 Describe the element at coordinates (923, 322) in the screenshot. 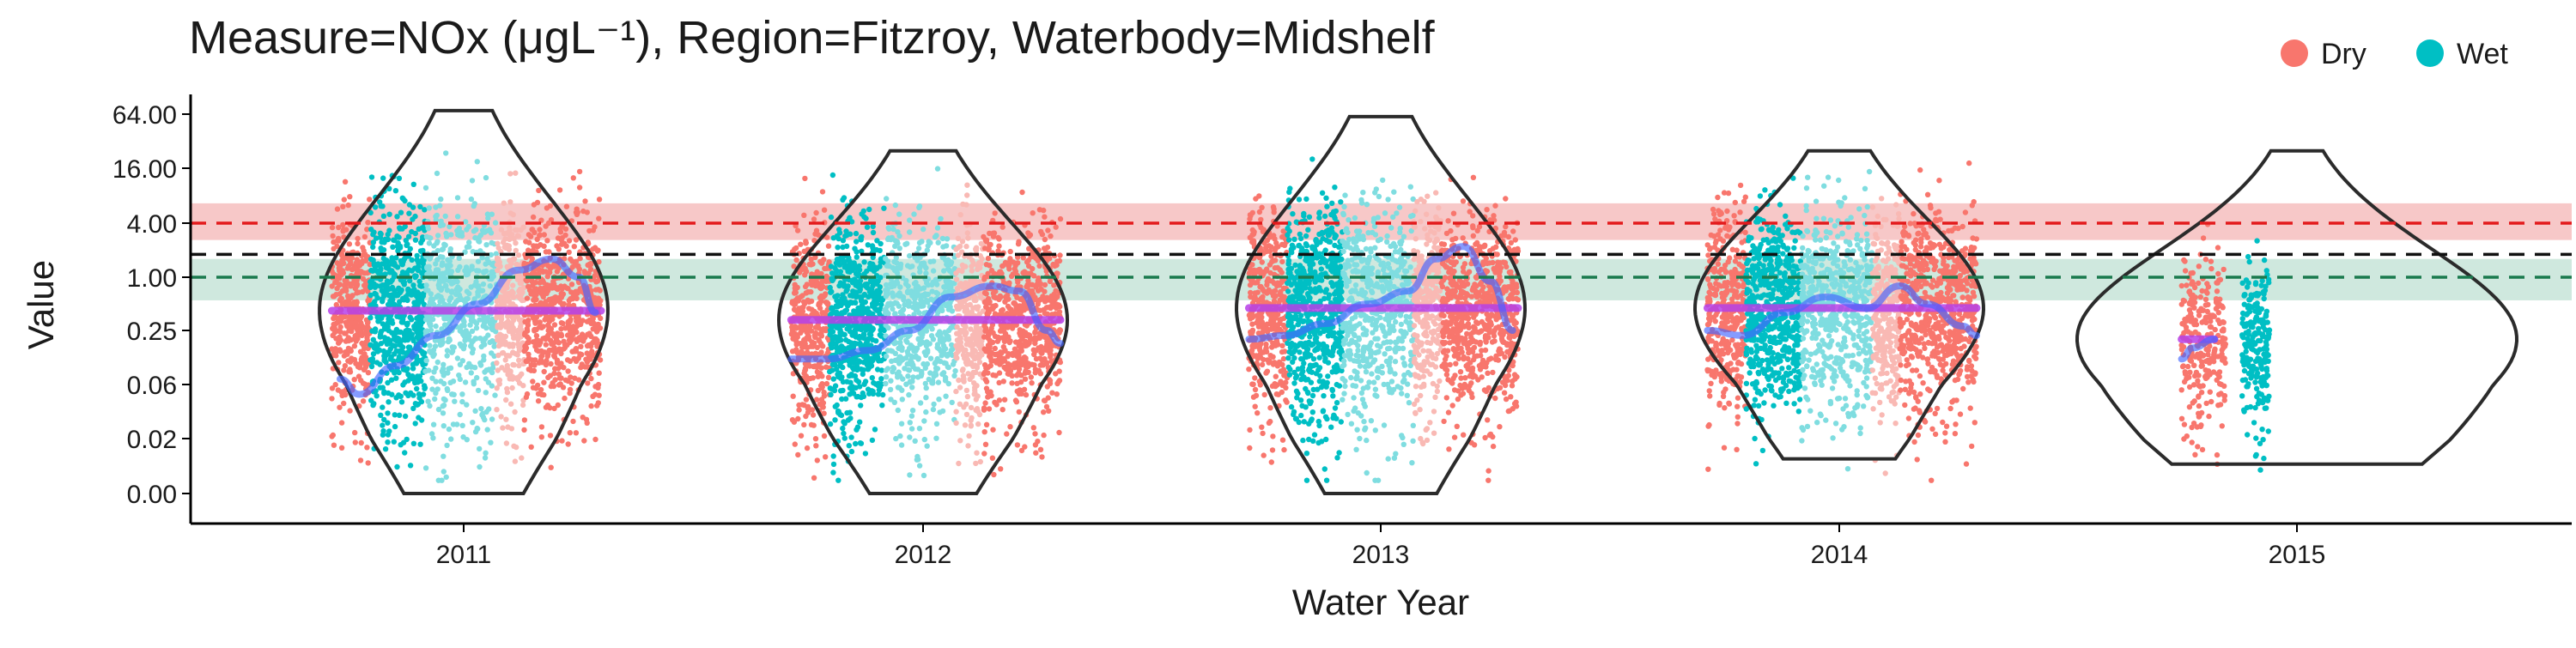

I see `year-group-2012` at that location.